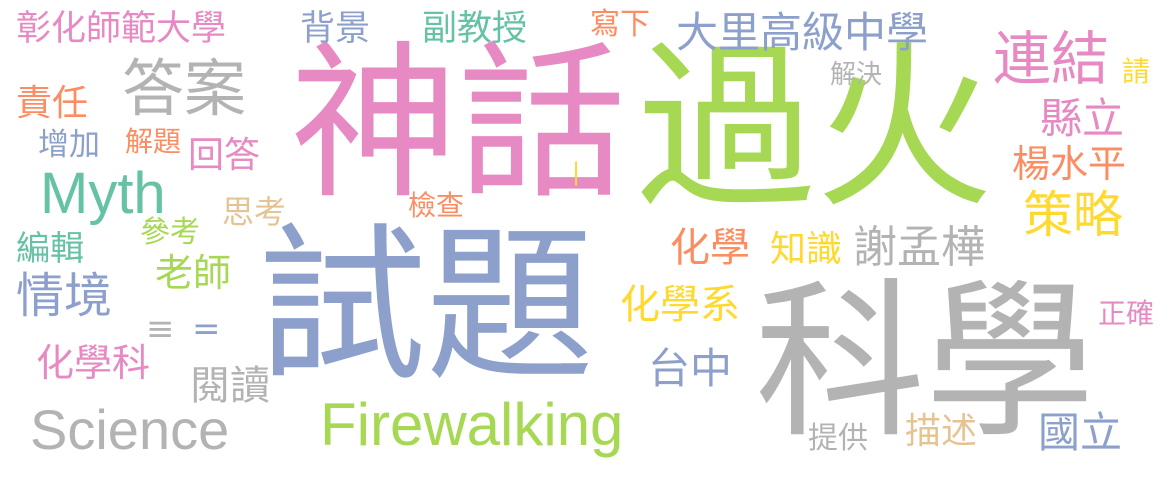 The image size is (1175, 482). Describe the element at coordinates (925, 363) in the screenshot. I see `word-kexue: 科學` at that location.